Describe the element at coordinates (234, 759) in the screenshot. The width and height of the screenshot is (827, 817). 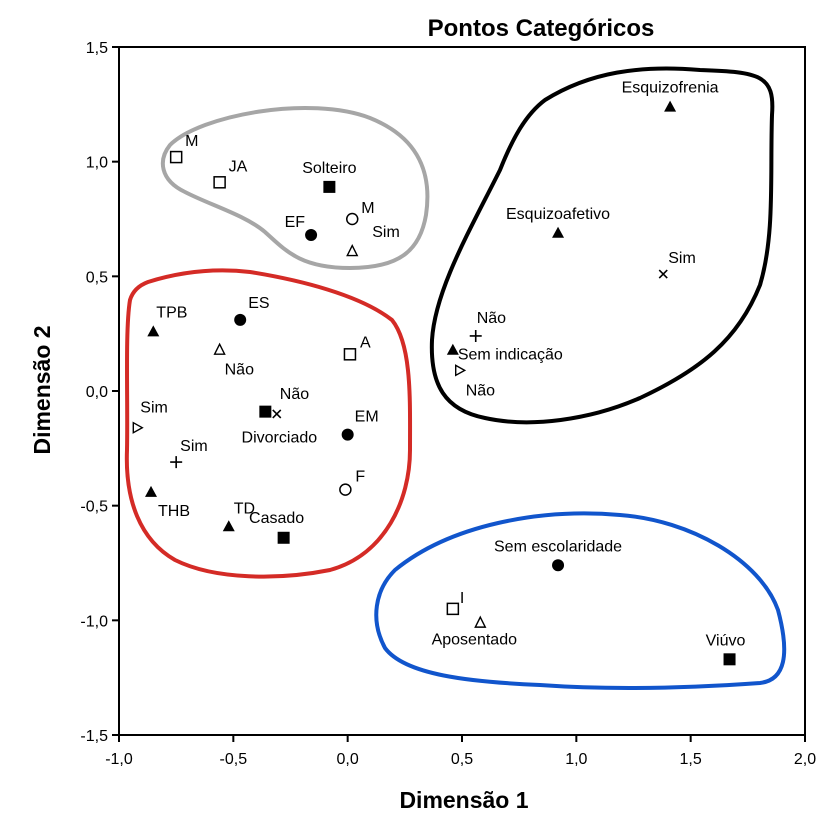
I see `x-tick-label: -0,5` at that location.